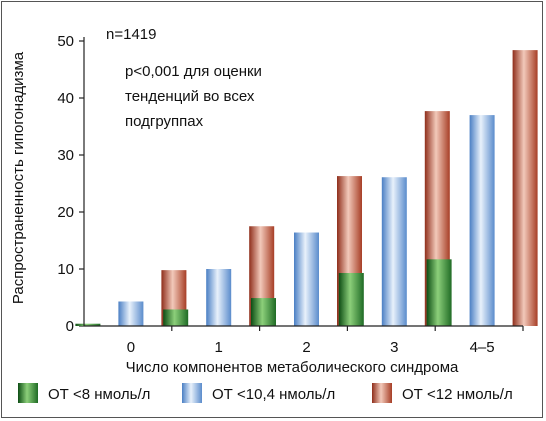 This screenshot has height=421, width=546. Describe the element at coordinates (394, 347) in the screenshot. I see `x-tick-label: 3` at that location.